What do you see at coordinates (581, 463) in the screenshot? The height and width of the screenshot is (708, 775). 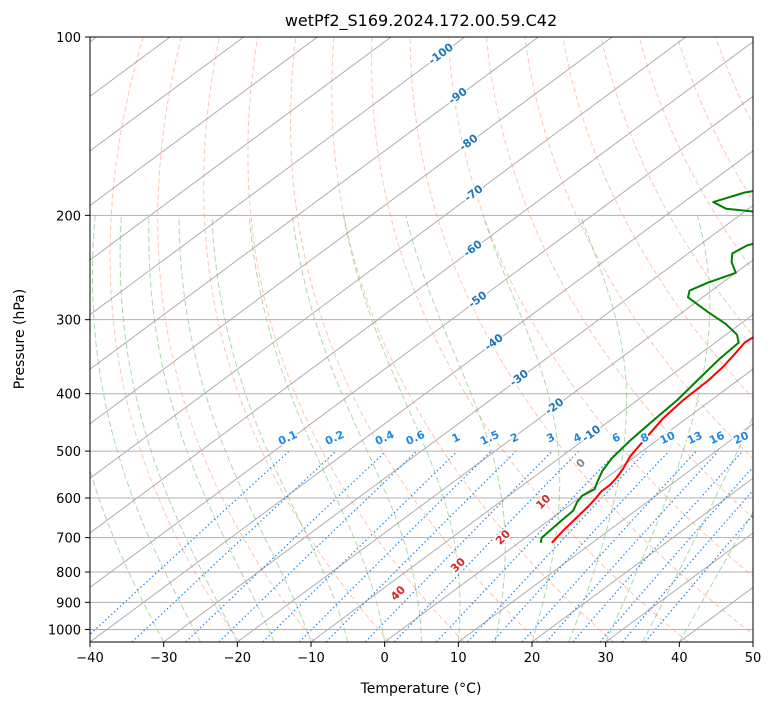 I see `wetbulb-label: 0` at bounding box center [581, 463].